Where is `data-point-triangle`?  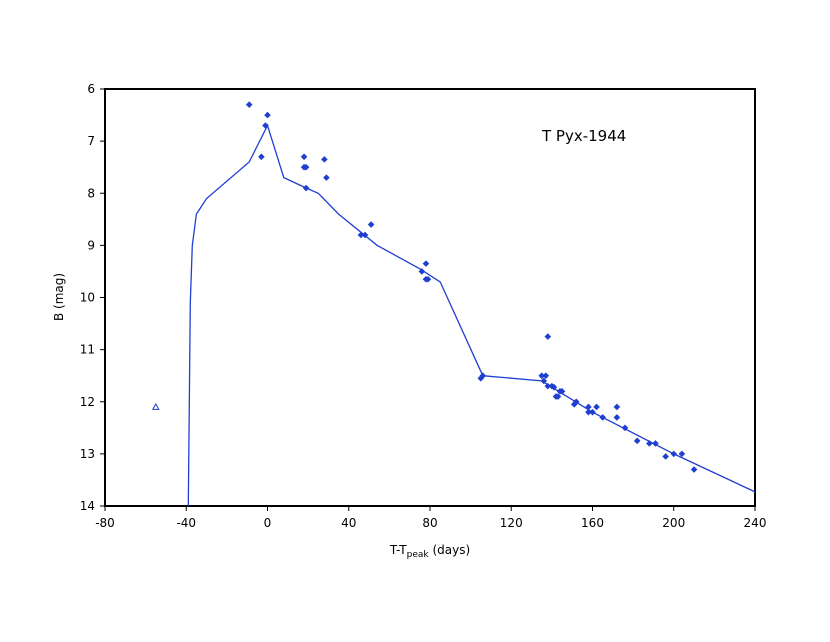 data-point-triangle is located at coordinates (155, 406).